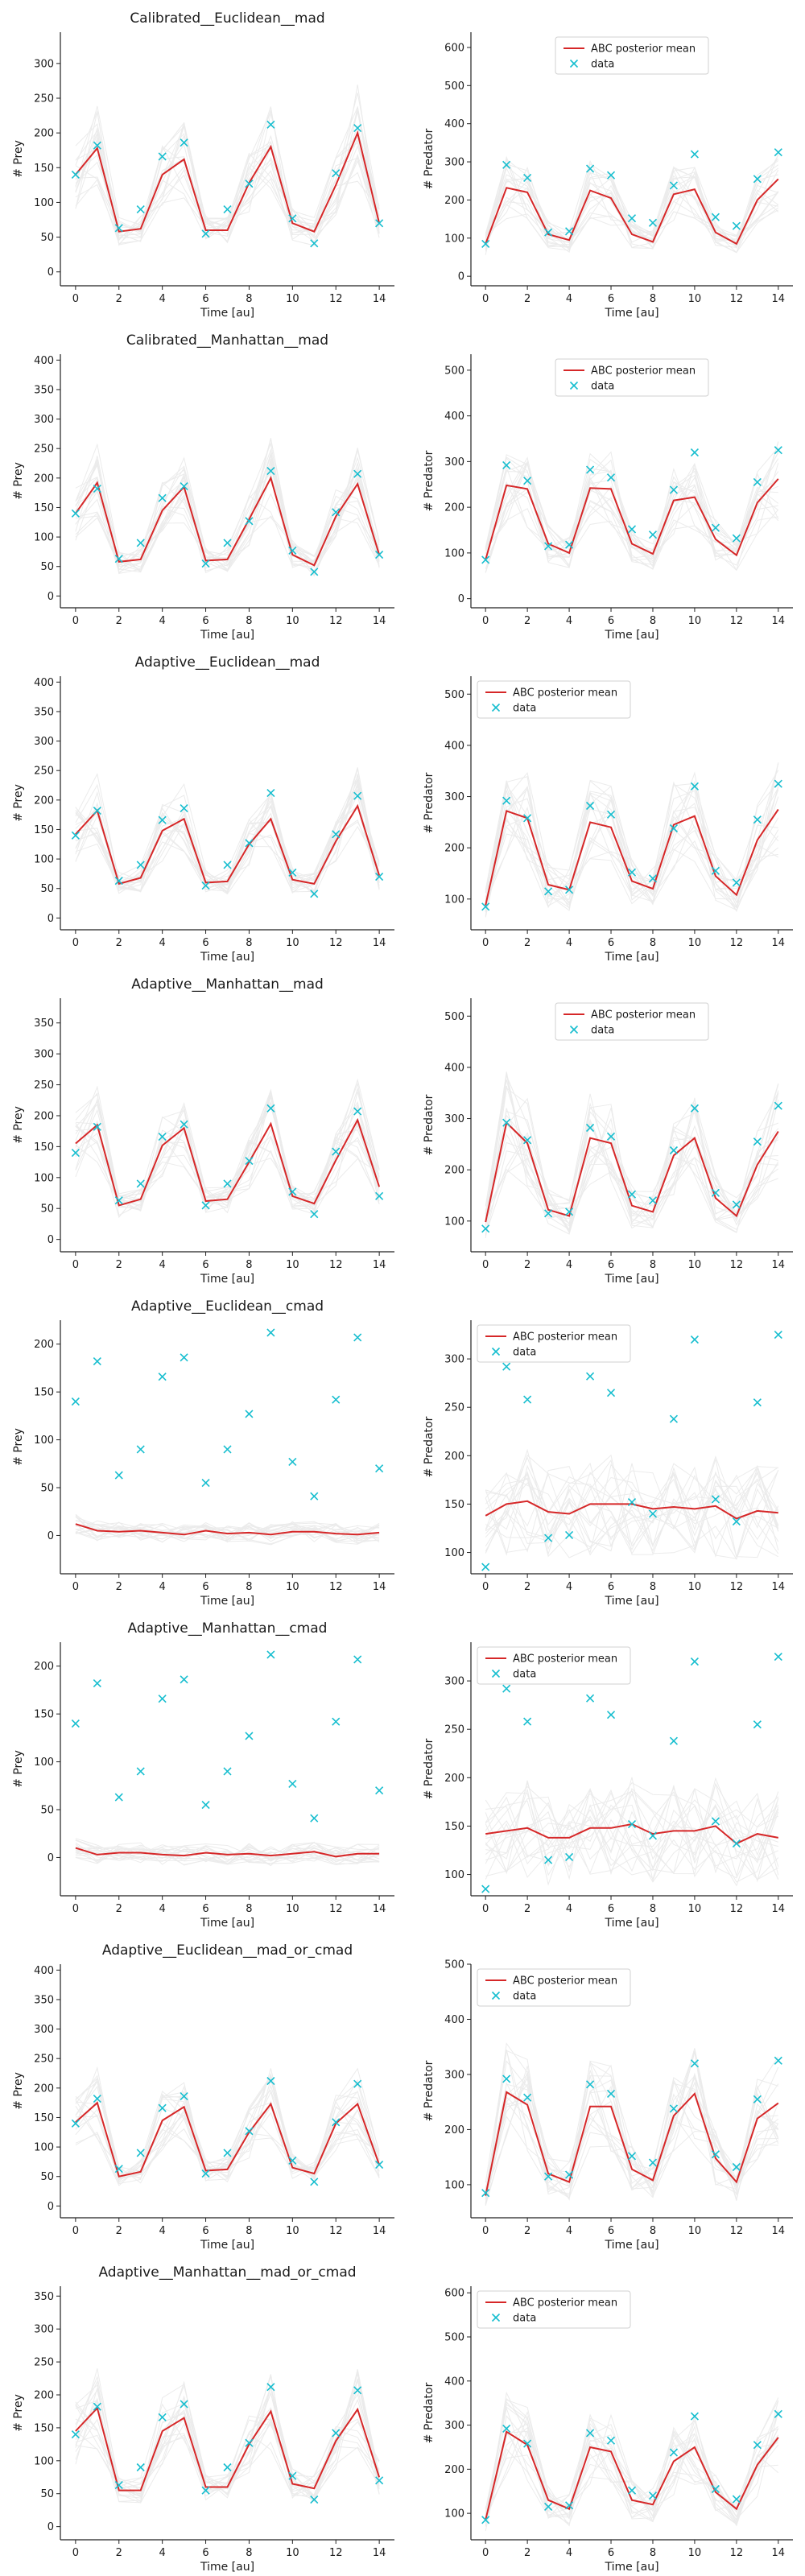  Describe the element at coordinates (227, 1279) in the screenshot. I see `x-axis-label: Time [au]` at that location.